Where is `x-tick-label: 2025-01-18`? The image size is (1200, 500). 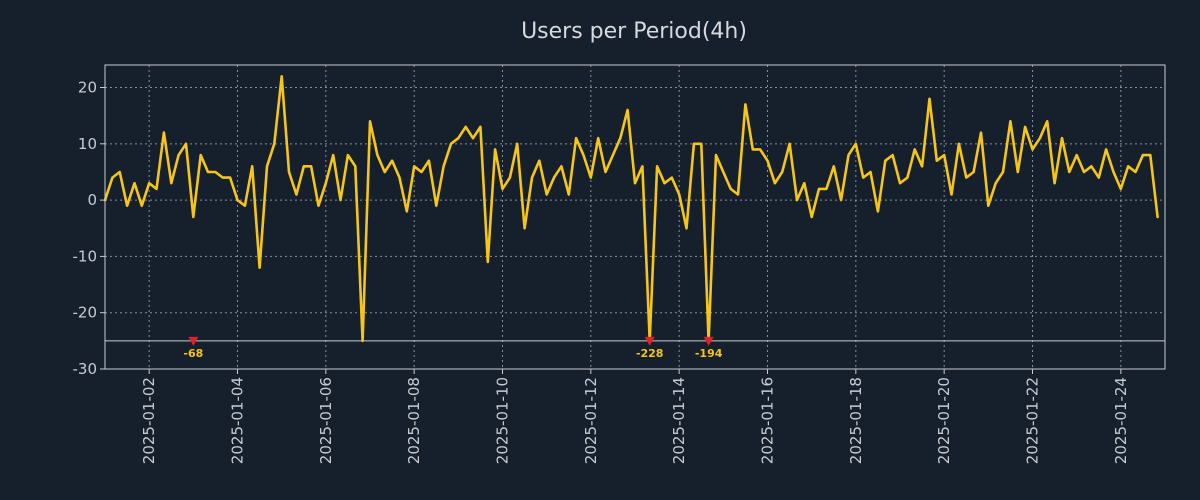 x-tick-label: 2025-01-18 is located at coordinates (856, 420).